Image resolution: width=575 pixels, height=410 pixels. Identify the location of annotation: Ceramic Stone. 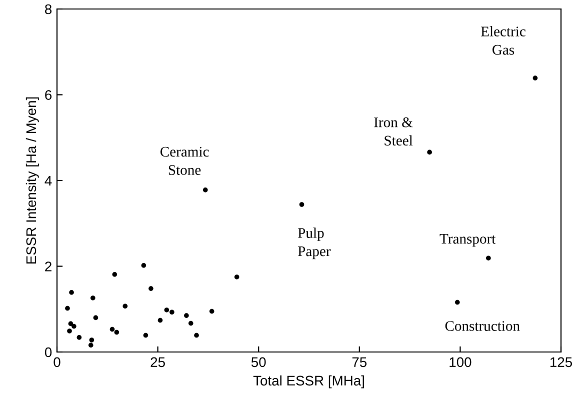
(184, 160).